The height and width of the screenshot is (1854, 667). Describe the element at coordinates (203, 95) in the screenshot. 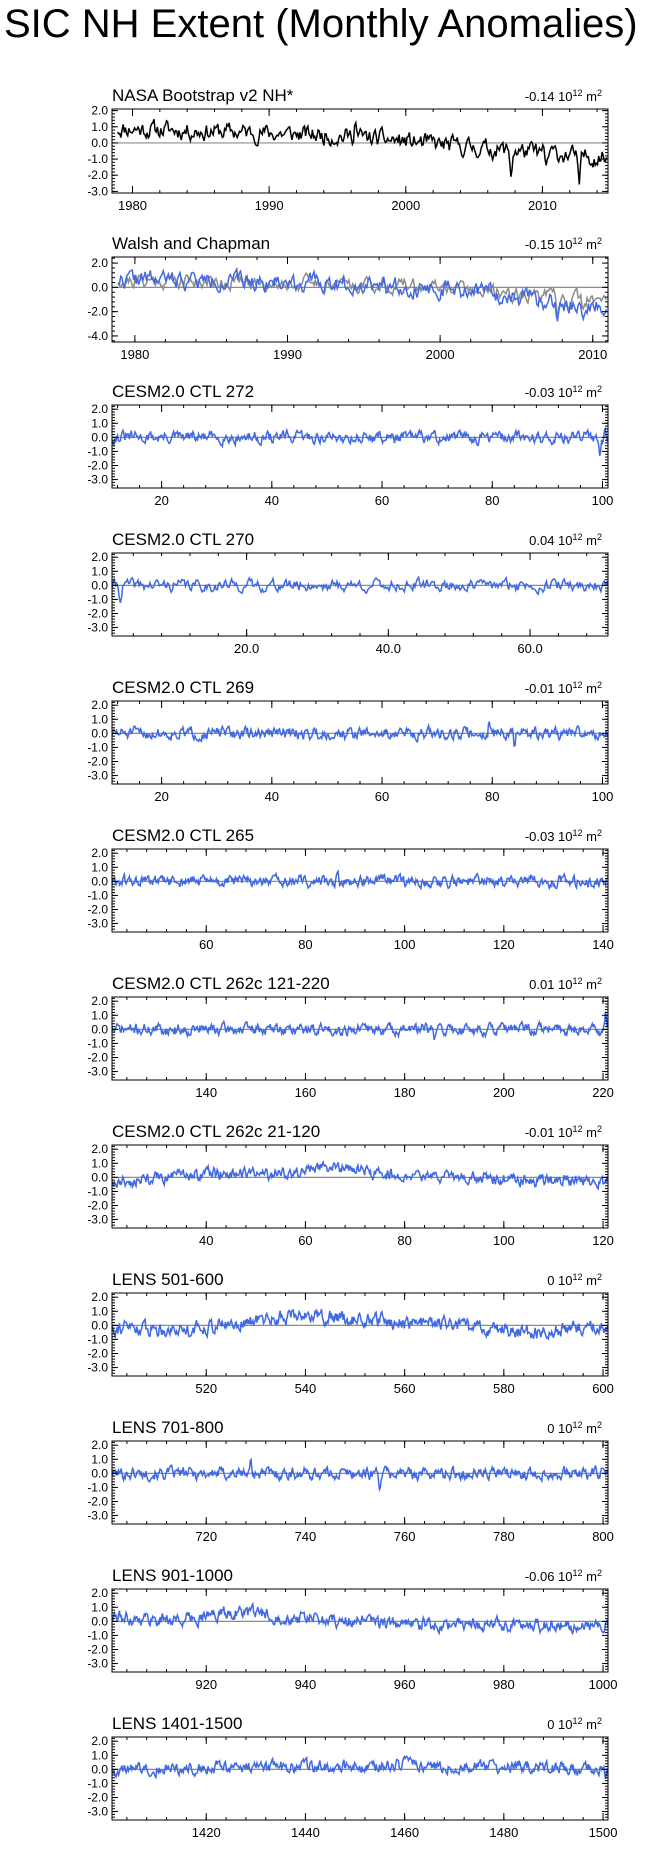

I see `chart-title: NASA Bootstrap v2 NH*` at that location.